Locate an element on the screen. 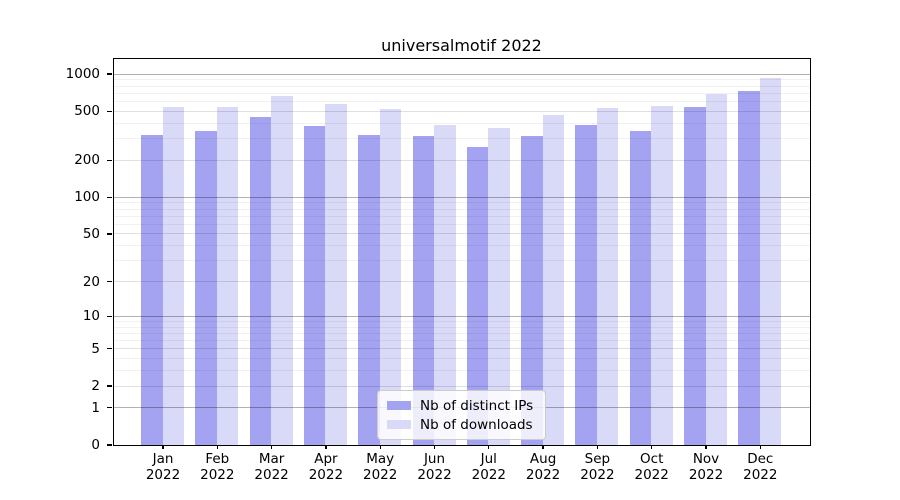 This screenshot has width=900, height=500. bar-downloads-sep-2022 is located at coordinates (607, 276).